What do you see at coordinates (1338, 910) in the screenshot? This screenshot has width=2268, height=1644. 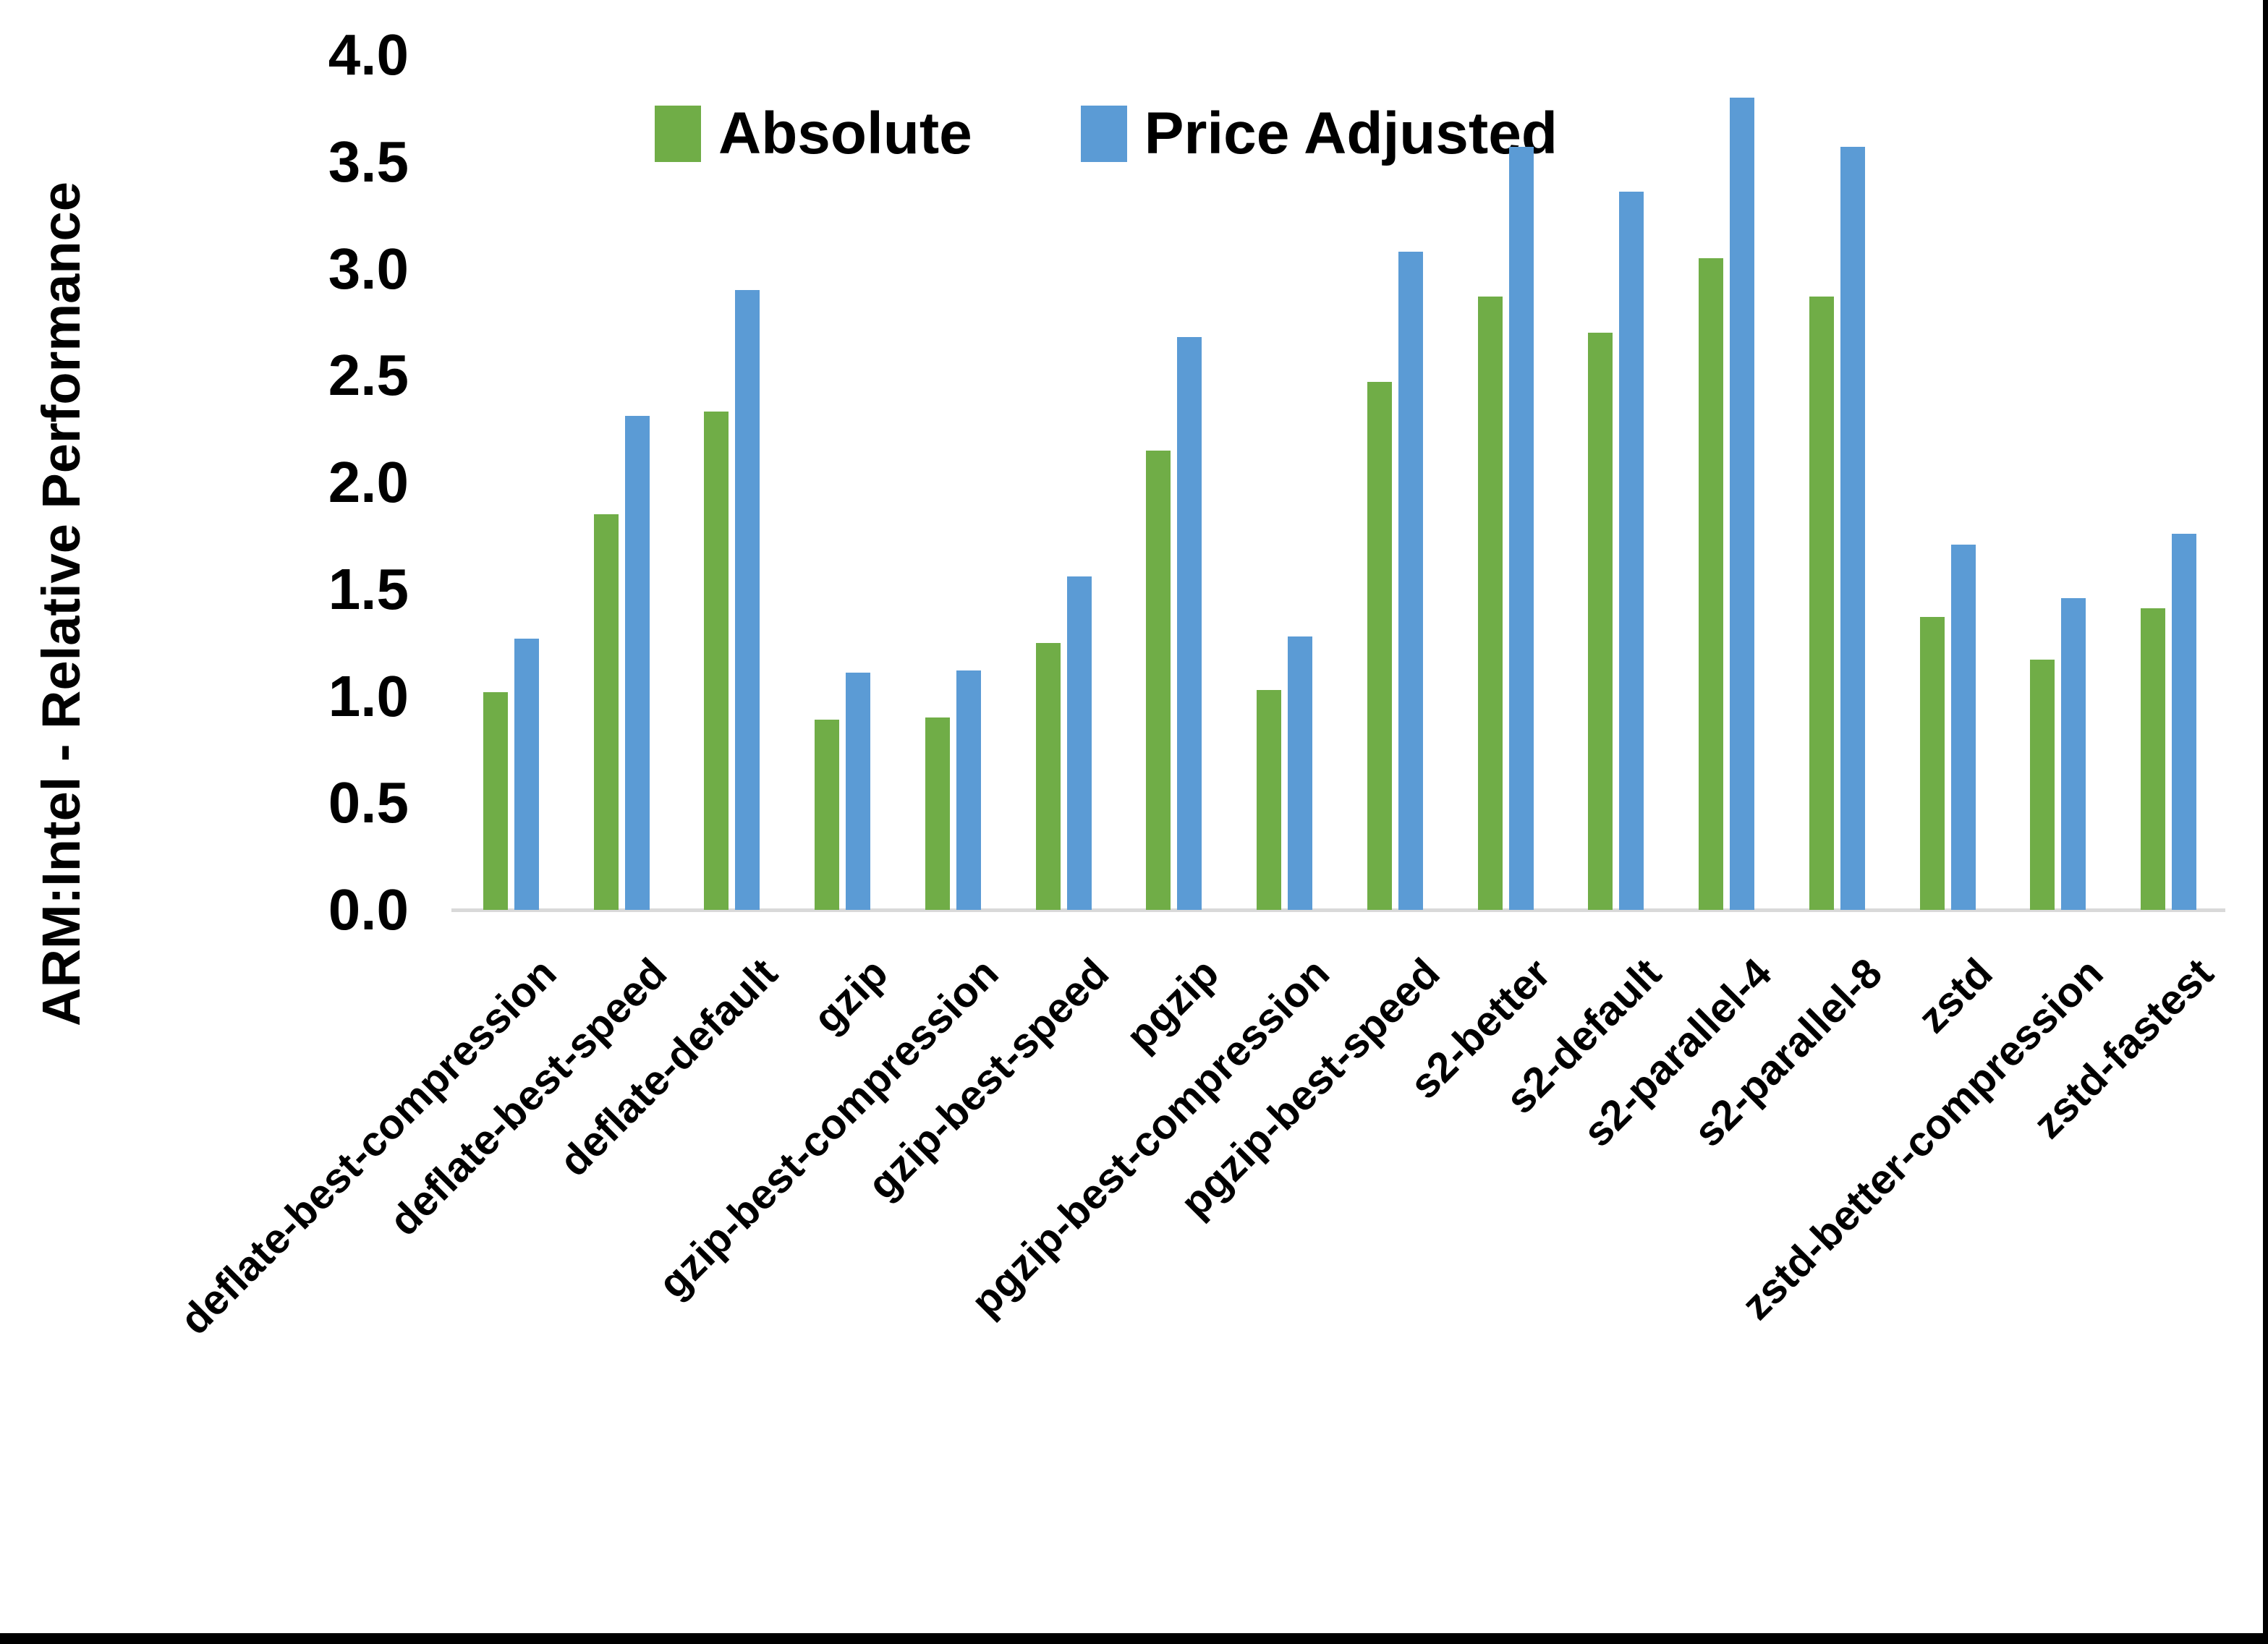 I see `x-axis-line` at bounding box center [1338, 910].